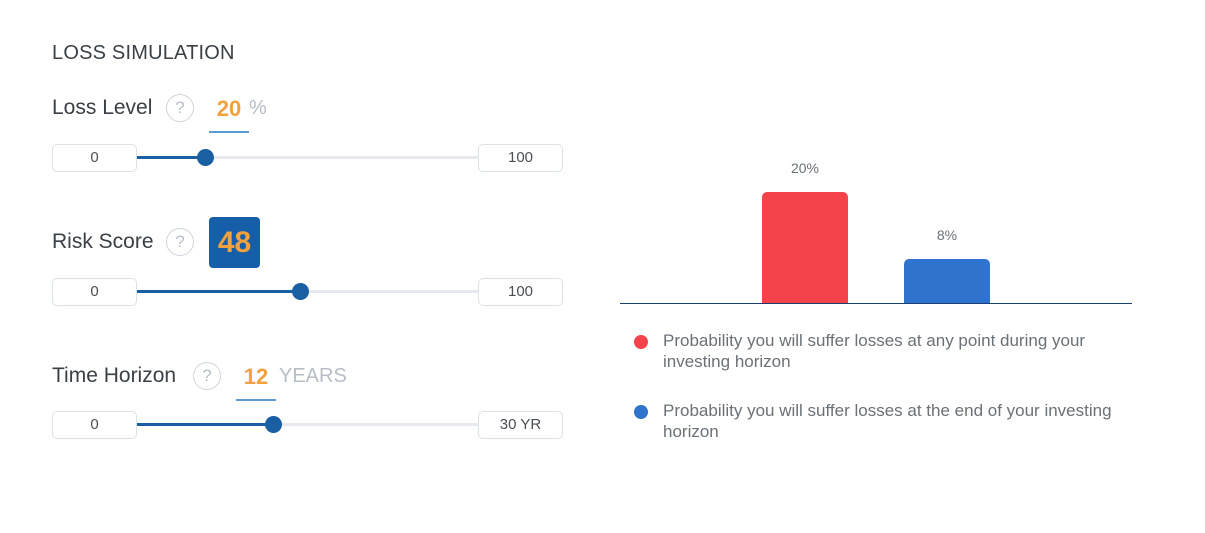  Describe the element at coordinates (205, 424) in the screenshot. I see `time-horizon-slider-fill` at that location.